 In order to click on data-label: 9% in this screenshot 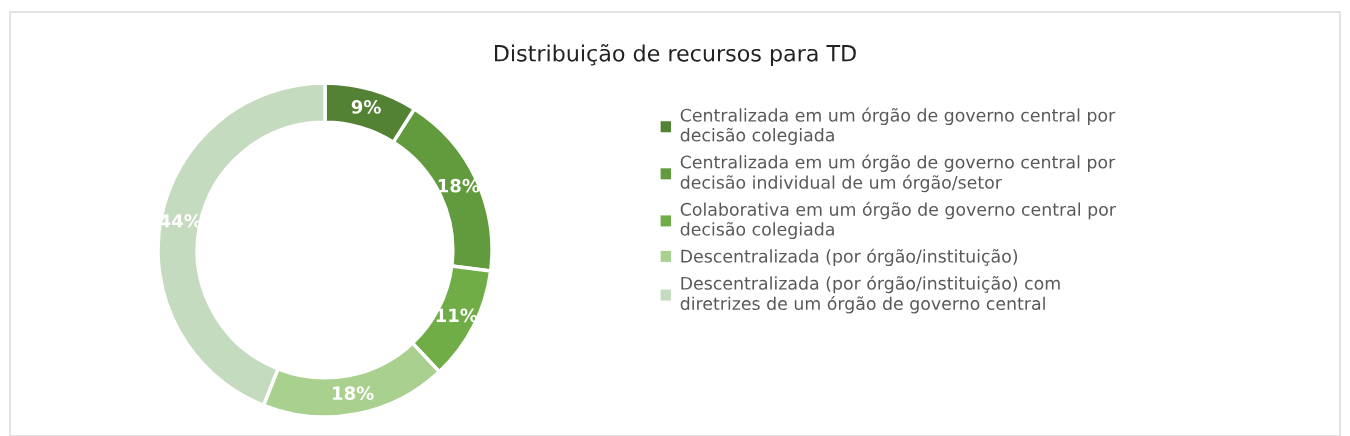, I will do `click(366, 107)`.